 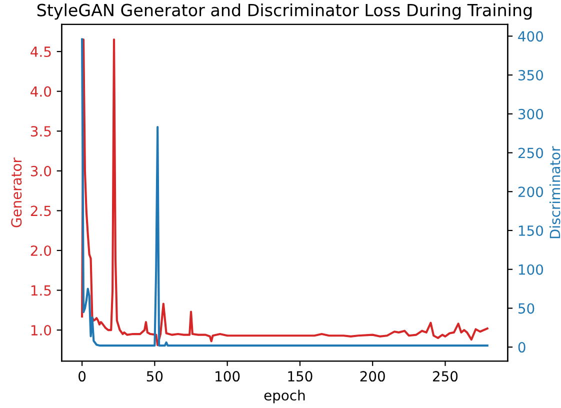 I want to click on y2-tick-label: 100, so click(x=531, y=269).